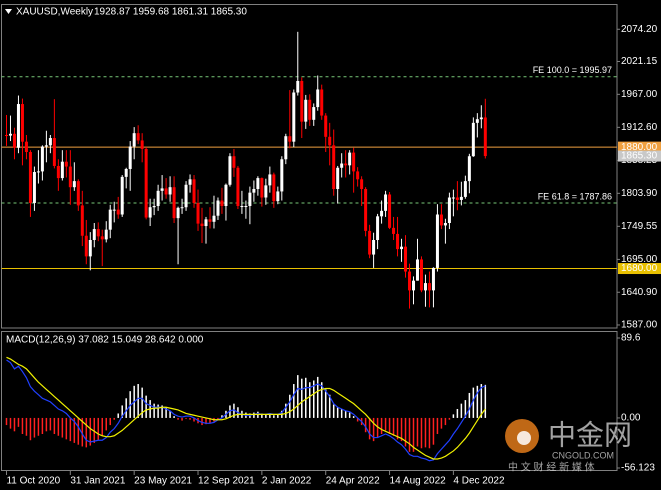 Image resolution: width=661 pixels, height=490 pixels. Describe the element at coordinates (170, 12) in the screenshot. I see `ohlc-info: 1928.87 1959.68 1861.31 1865.30` at that location.